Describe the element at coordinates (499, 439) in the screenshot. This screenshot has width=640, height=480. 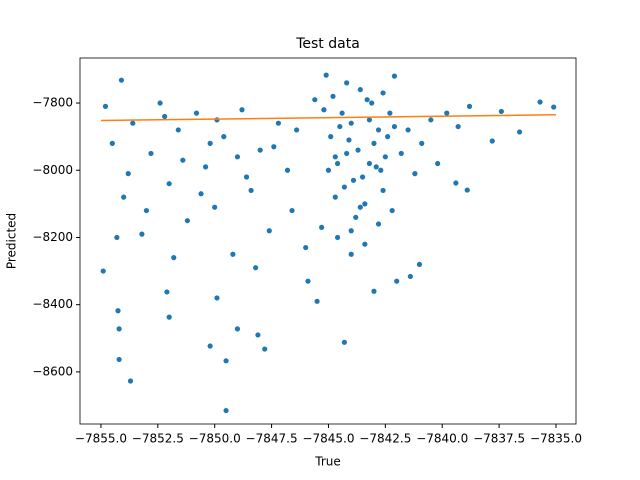
I see `x-tick-label: −7837.5` at that location.